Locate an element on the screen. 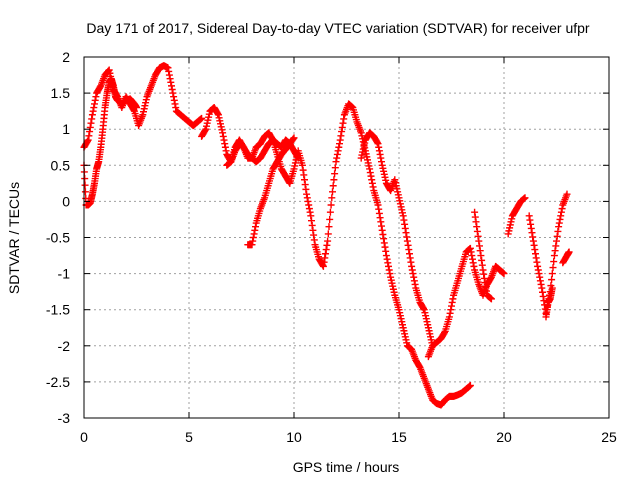 The height and width of the screenshot is (480, 640). y-tick-label: 2 is located at coordinates (66, 57).